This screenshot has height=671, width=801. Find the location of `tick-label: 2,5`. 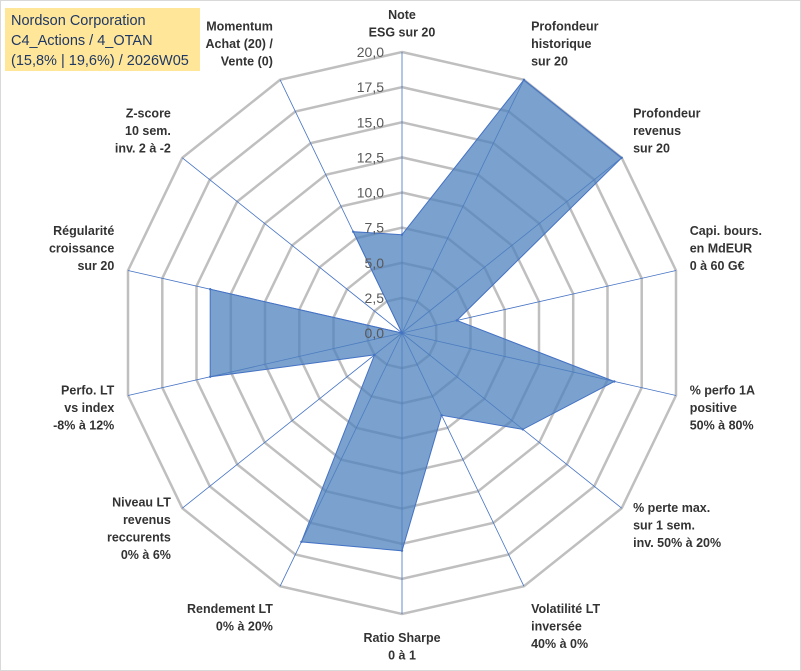

tick-label: 2,5 is located at coordinates (375, 298).